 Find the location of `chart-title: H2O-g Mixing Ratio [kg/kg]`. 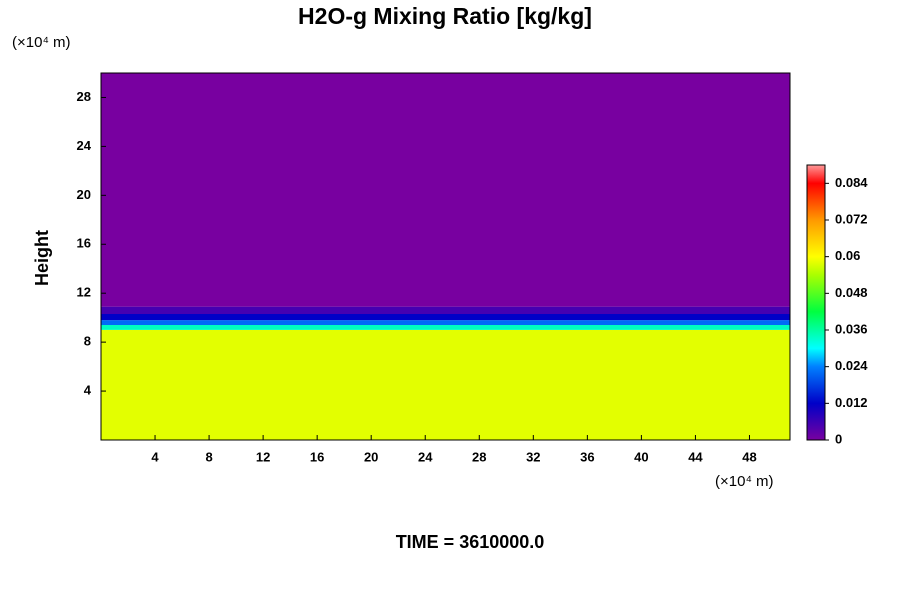

chart-title: H2O-g Mixing Ratio [kg/kg] is located at coordinates (445, 16).